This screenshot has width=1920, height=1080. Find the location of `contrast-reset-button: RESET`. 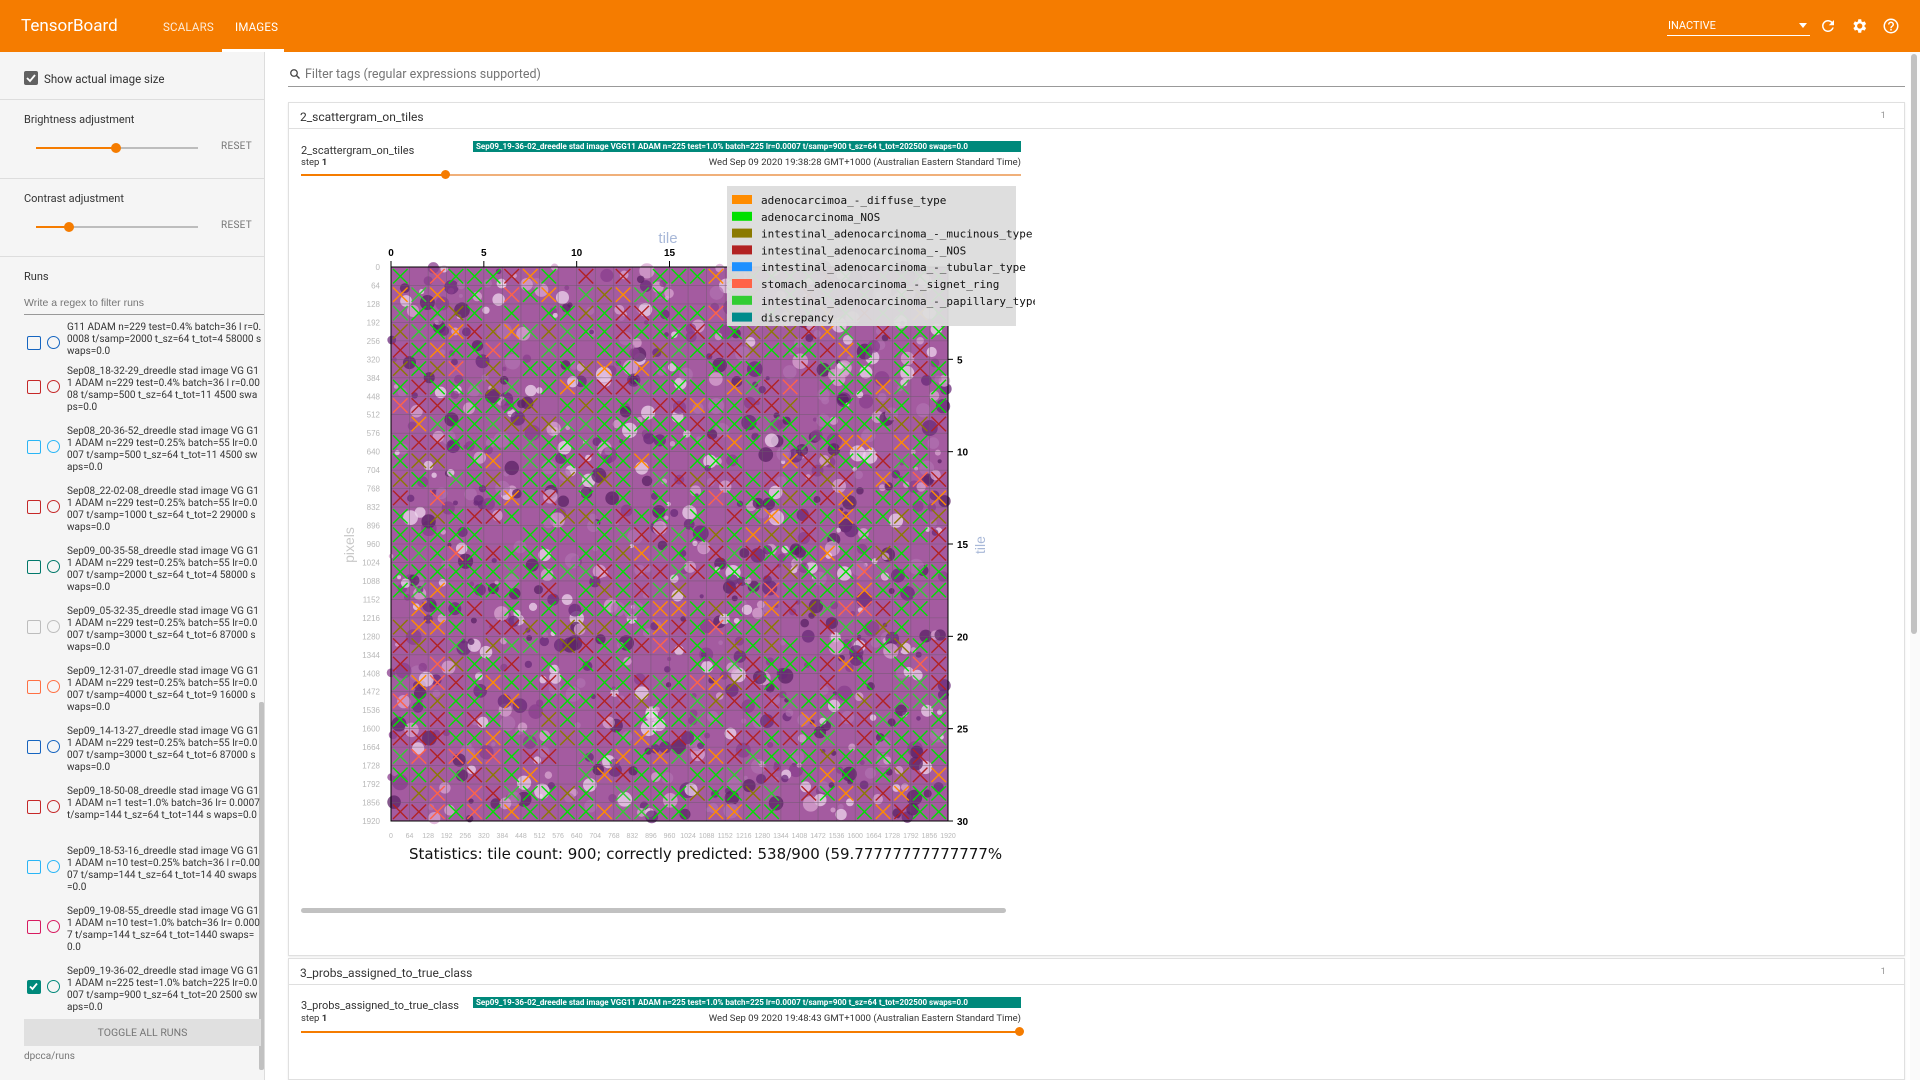

contrast-reset-button: RESET is located at coordinates (237, 225).